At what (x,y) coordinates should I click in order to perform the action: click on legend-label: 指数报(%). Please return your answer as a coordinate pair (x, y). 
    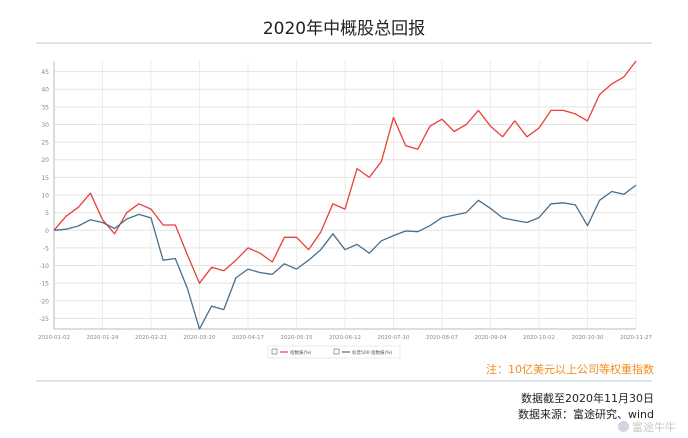
    Looking at the image, I should click on (301, 352).